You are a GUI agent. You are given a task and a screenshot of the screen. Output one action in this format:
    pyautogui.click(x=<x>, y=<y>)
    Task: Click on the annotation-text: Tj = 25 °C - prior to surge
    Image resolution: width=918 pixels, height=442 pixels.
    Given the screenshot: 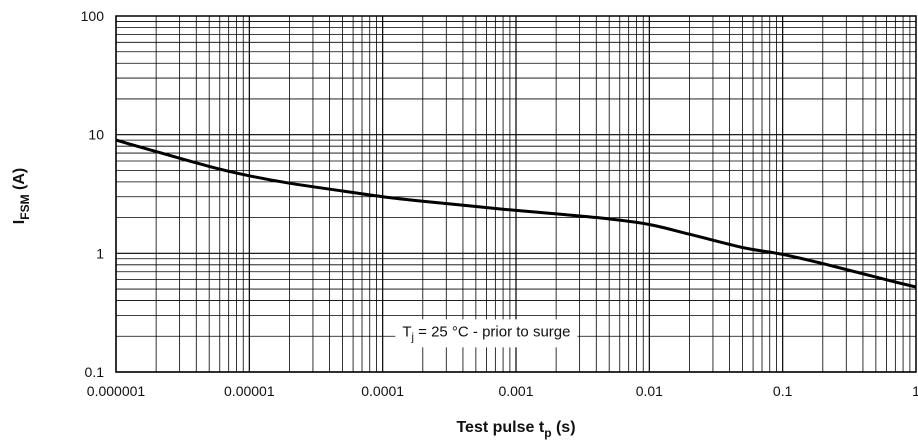 What is the action you would take?
    pyautogui.click(x=486, y=333)
    